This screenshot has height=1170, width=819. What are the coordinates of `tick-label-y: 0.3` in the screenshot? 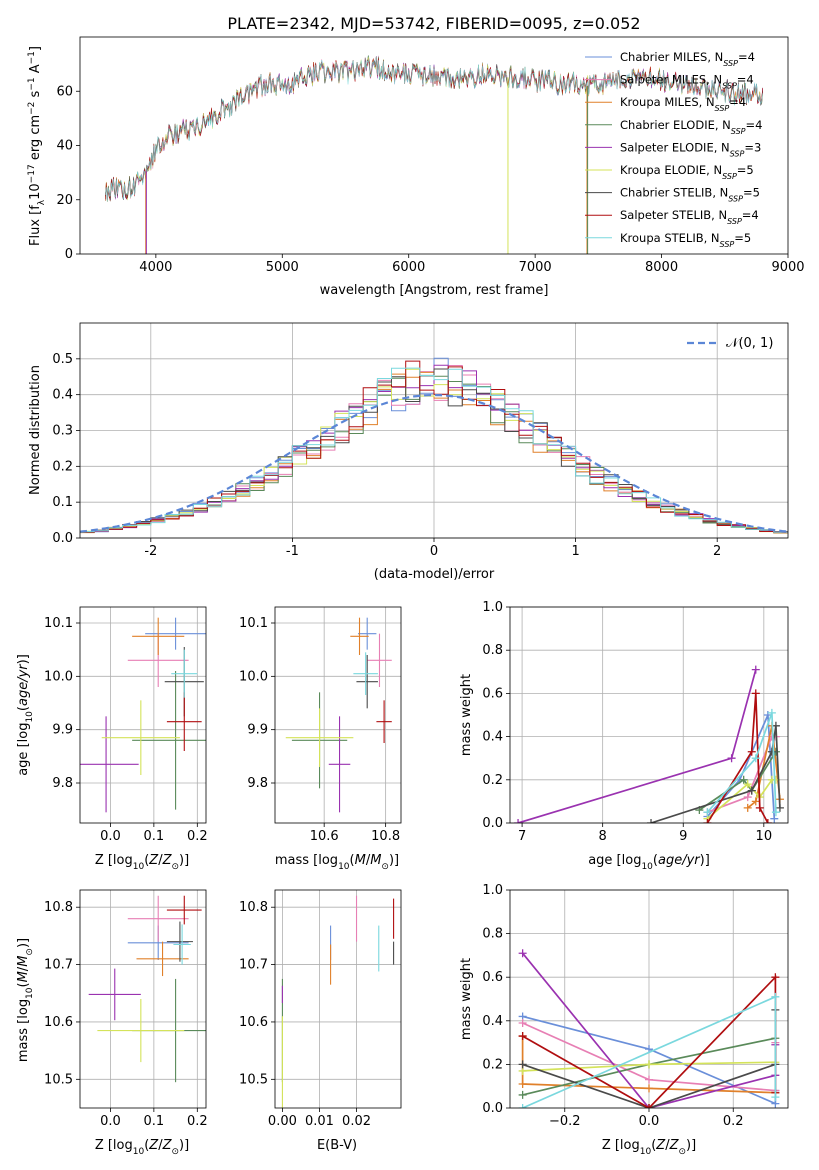 It's located at (62, 431).